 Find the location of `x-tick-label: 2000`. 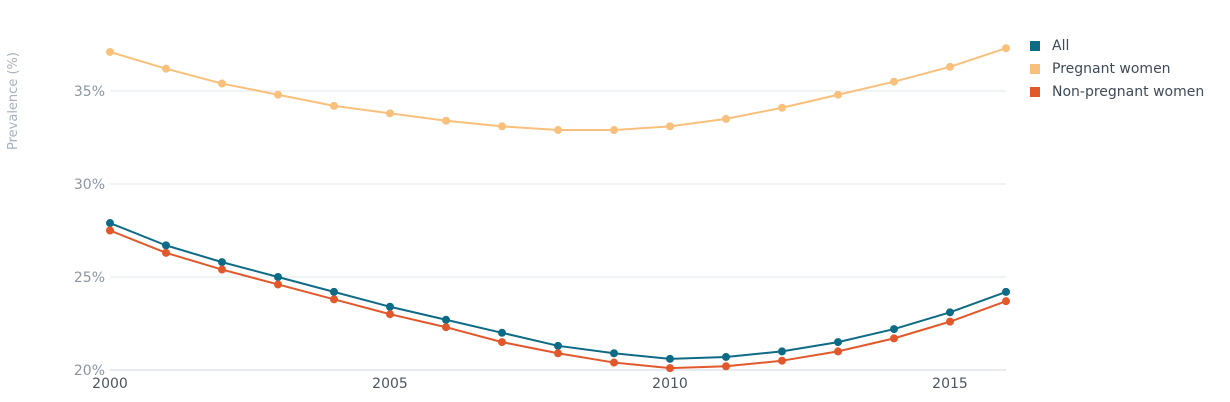

x-tick-label: 2000 is located at coordinates (110, 384).